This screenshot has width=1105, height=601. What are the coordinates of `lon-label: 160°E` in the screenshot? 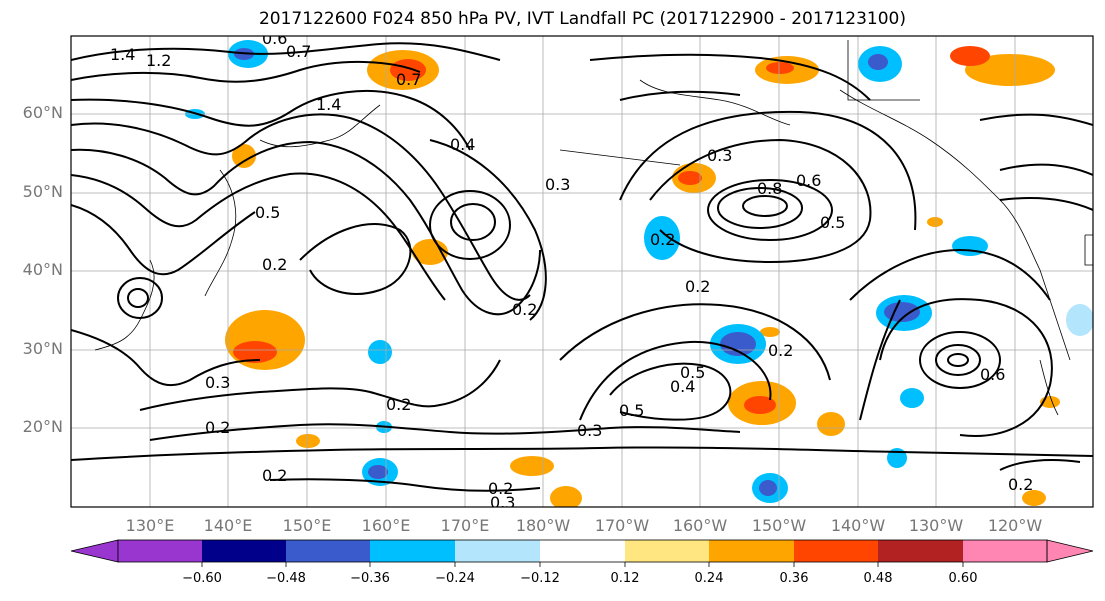 It's located at (386, 525).